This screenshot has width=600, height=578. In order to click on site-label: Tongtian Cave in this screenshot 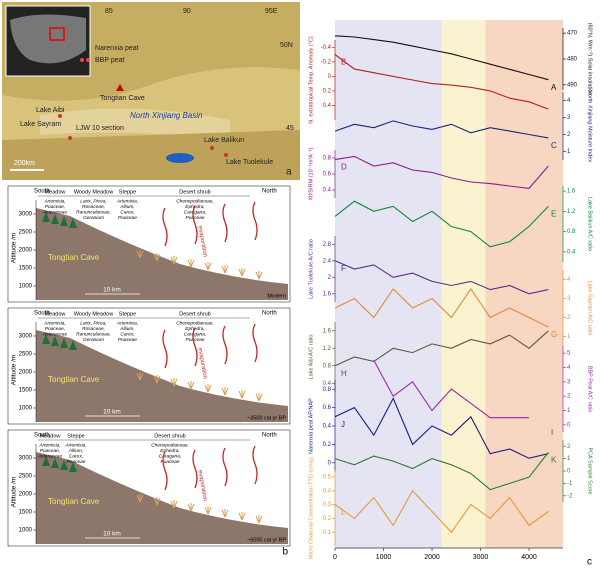, I will do `click(122, 98)`.